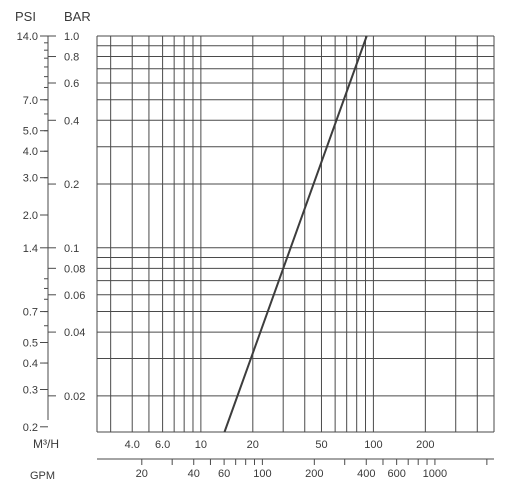  Describe the element at coordinates (30, 390) in the screenshot. I see `psi-tick-label: 0.3` at that location.